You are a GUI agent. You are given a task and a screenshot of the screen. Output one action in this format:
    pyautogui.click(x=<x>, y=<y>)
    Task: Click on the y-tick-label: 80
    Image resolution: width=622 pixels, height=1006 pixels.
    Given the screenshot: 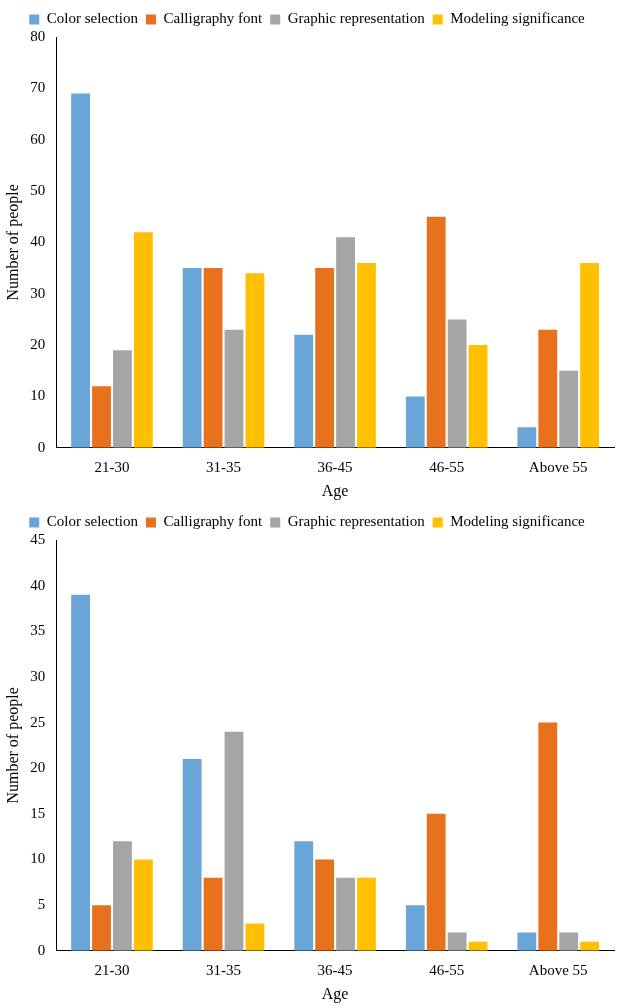 What is the action you would take?
    pyautogui.click(x=38, y=35)
    